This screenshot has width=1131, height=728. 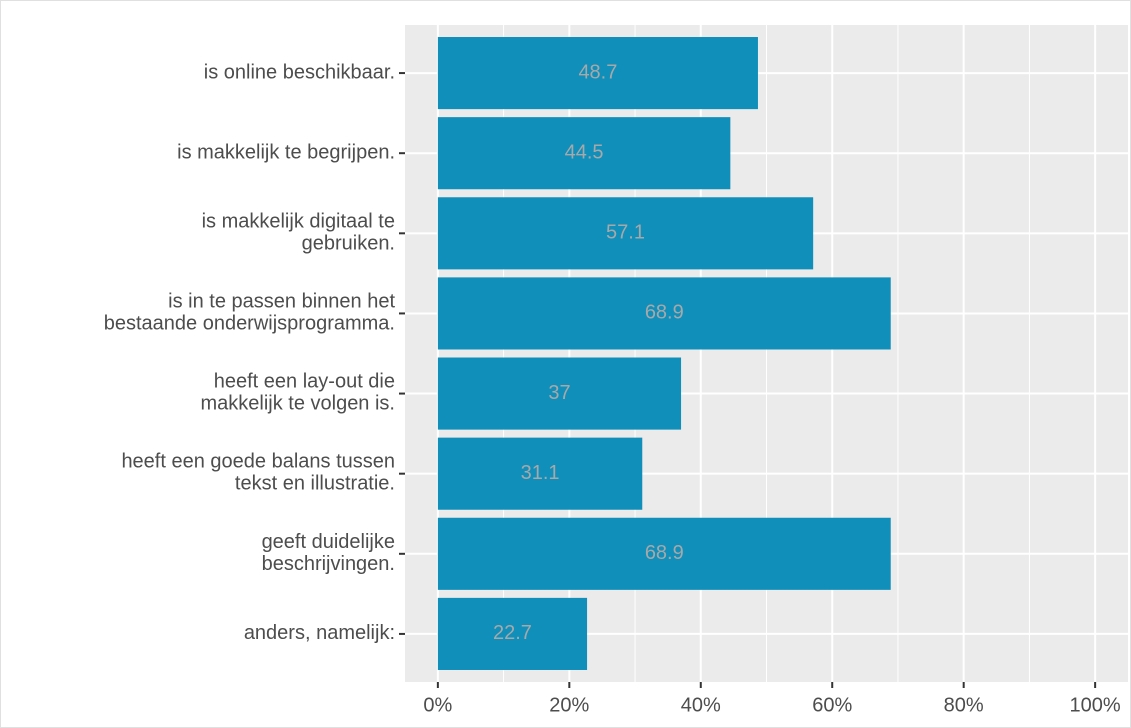 What do you see at coordinates (319, 633) in the screenshot?
I see `y-tick-label: anders, namelijk:` at bounding box center [319, 633].